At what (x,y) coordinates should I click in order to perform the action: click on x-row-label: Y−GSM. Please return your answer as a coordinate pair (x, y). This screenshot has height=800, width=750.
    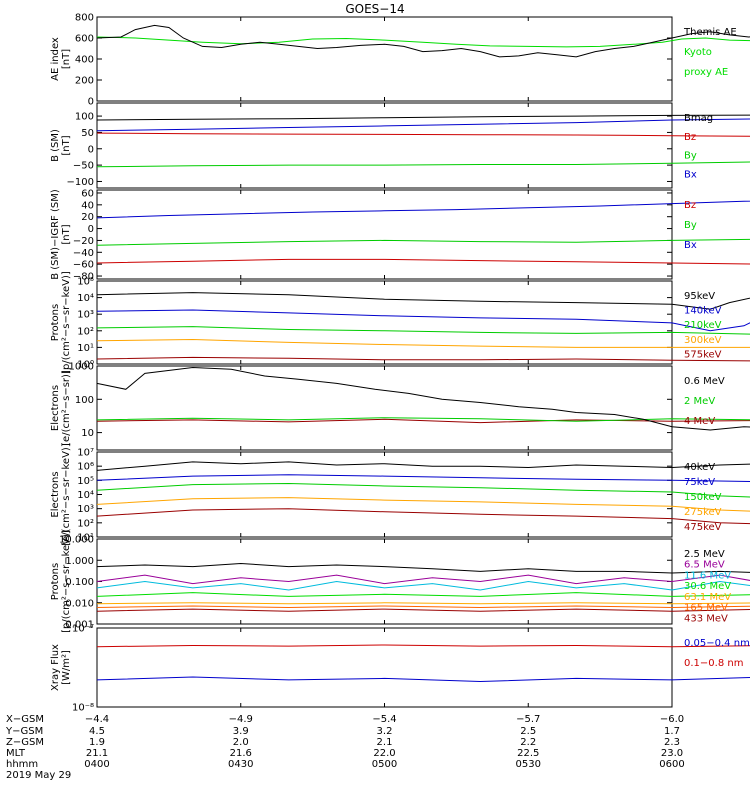
    Looking at the image, I should click on (24, 731).